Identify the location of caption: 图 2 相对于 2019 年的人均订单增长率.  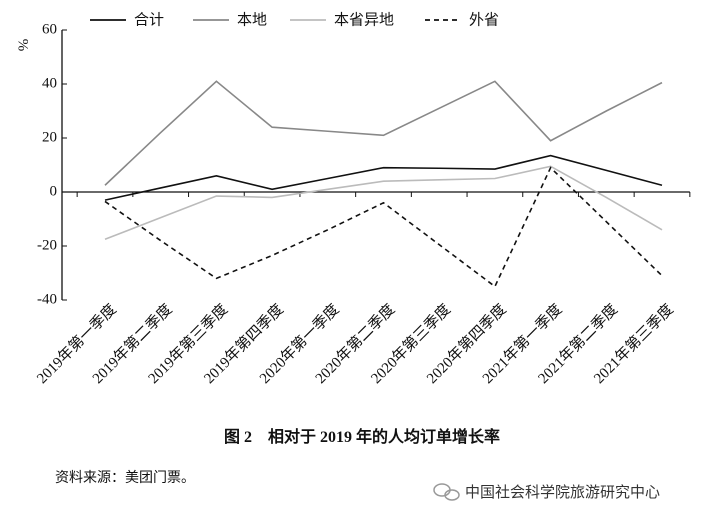
(362, 436).